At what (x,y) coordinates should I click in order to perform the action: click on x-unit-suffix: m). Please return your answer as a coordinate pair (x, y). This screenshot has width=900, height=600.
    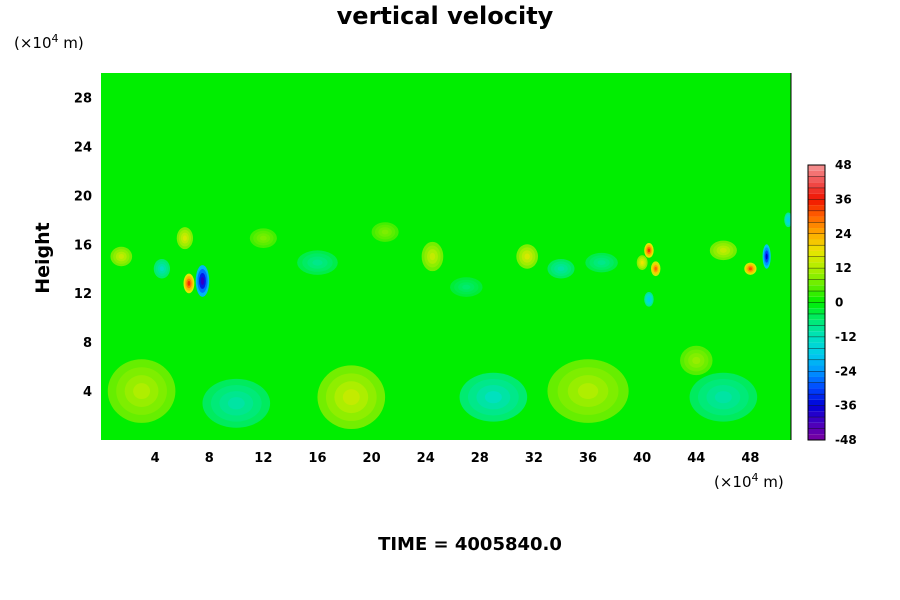
    Looking at the image, I should click on (771, 482).